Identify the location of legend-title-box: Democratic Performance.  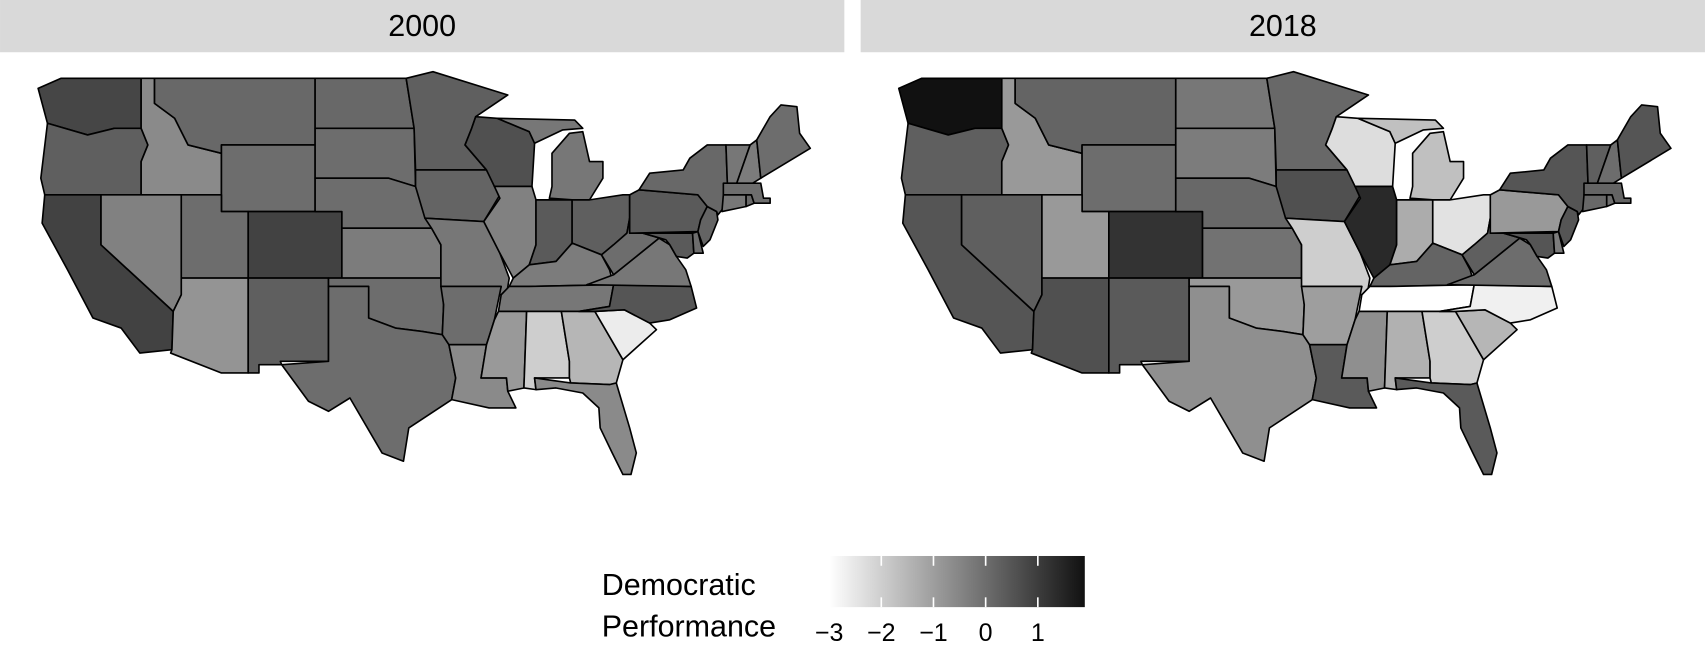
(689, 605).